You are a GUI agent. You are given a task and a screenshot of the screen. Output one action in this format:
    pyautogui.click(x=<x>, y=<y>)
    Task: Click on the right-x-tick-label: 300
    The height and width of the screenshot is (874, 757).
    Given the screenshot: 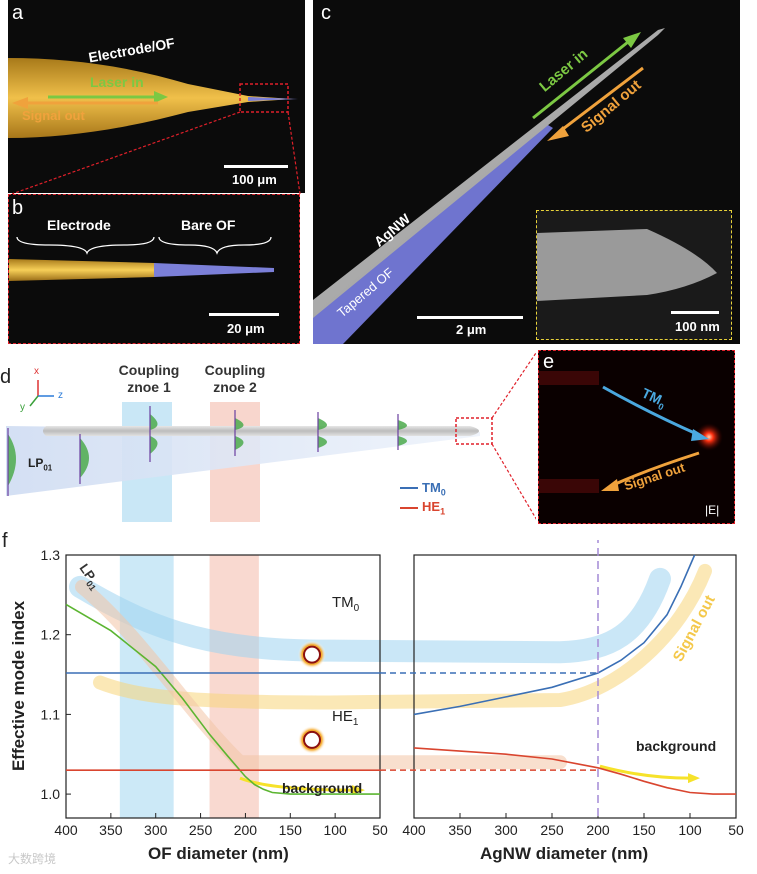 What is the action you would take?
    pyautogui.click(x=506, y=830)
    